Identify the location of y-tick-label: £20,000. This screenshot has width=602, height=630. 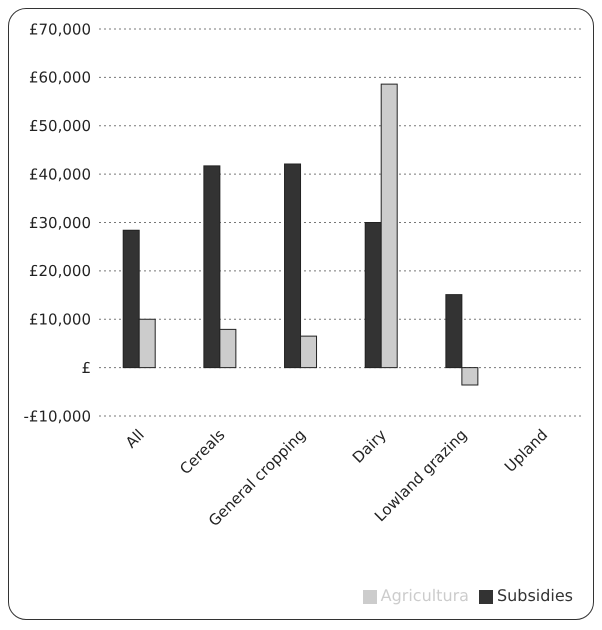
(59, 271).